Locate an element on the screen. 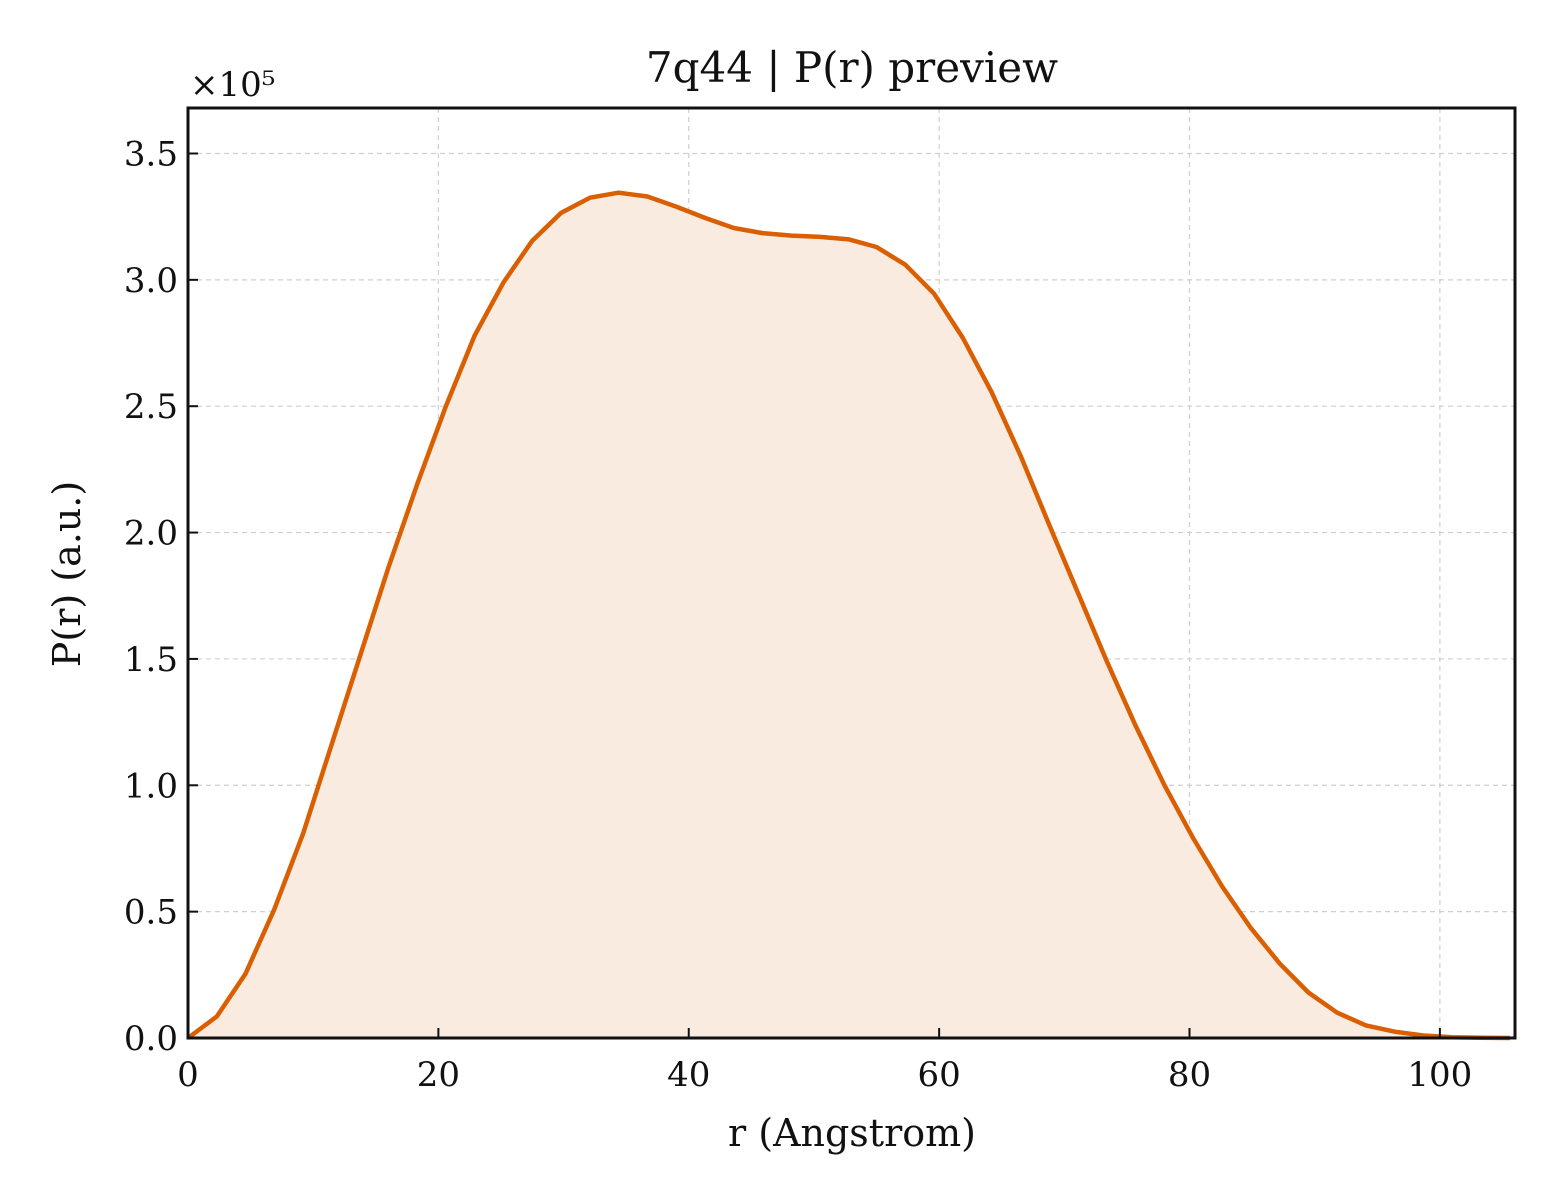  x-tick-label: 40 is located at coordinates (688, 1075).